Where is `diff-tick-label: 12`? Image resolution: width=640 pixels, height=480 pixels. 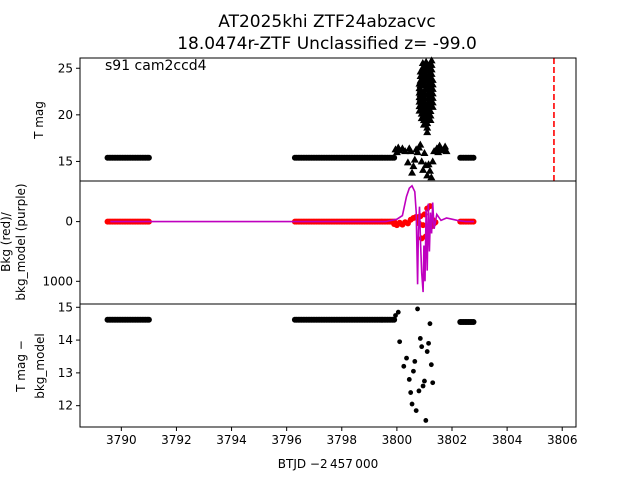 diff-tick-label: 12 is located at coordinates (65, 406).